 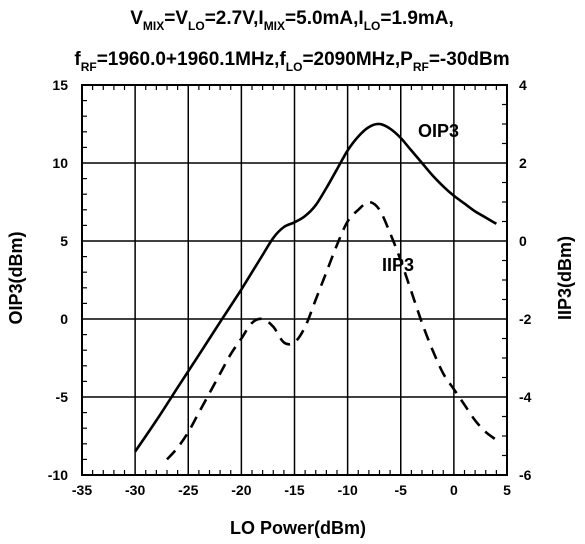 What do you see at coordinates (77, 59) in the screenshot?
I see `title-line-2-segment: f` at bounding box center [77, 59].